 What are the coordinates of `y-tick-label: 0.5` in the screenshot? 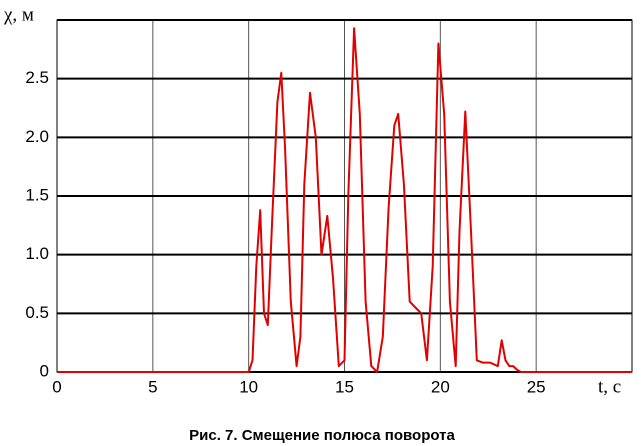 It's located at (37, 312).